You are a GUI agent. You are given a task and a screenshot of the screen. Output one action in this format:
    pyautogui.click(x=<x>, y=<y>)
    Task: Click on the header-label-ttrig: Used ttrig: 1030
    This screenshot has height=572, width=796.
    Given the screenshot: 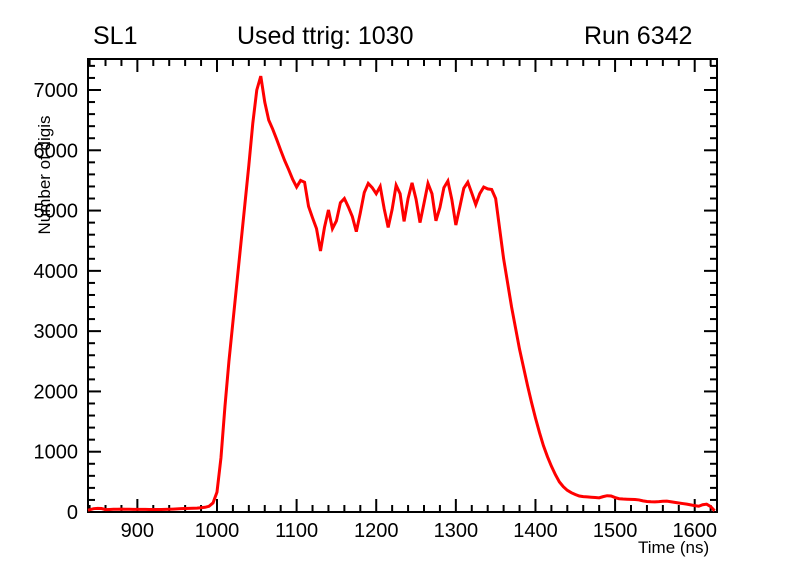 What is the action you would take?
    pyautogui.click(x=325, y=36)
    